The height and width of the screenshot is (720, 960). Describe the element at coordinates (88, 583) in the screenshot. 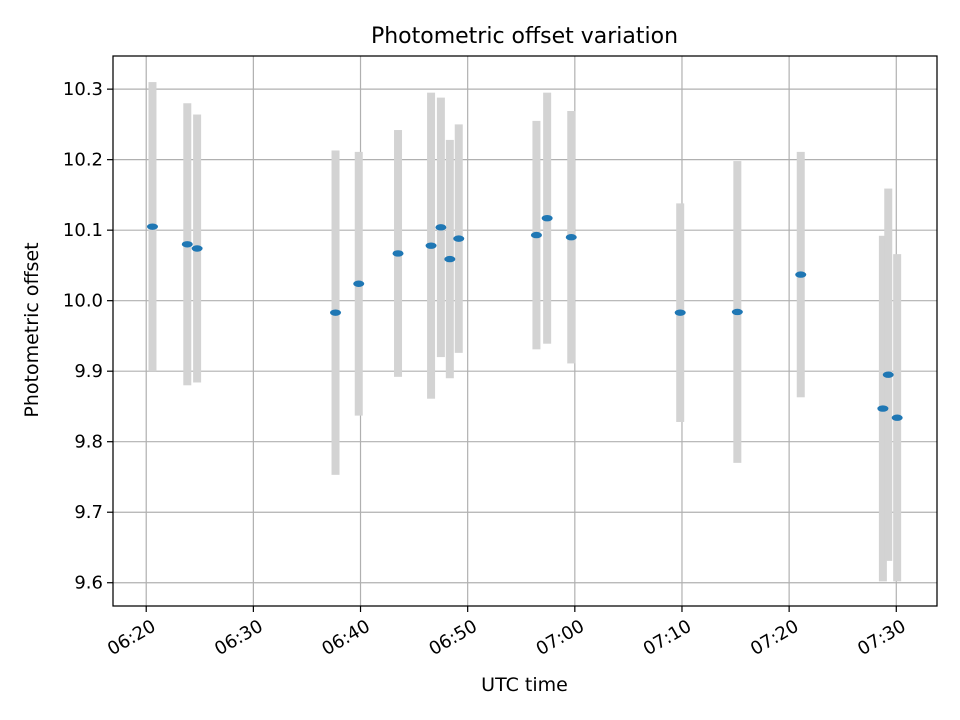

I see `y-tick-label: 9.6` at that location.